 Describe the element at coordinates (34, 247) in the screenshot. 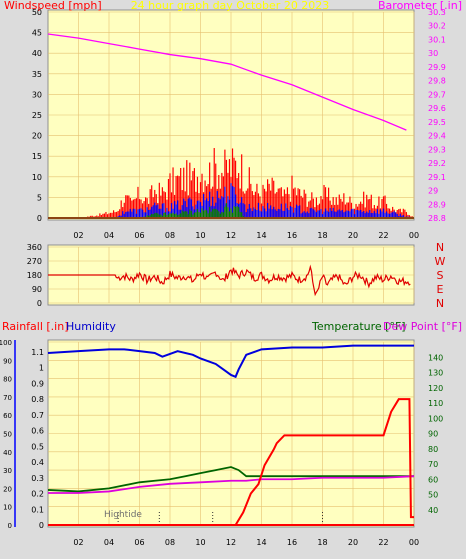

I see `direction-tick-label: 360` at that location.